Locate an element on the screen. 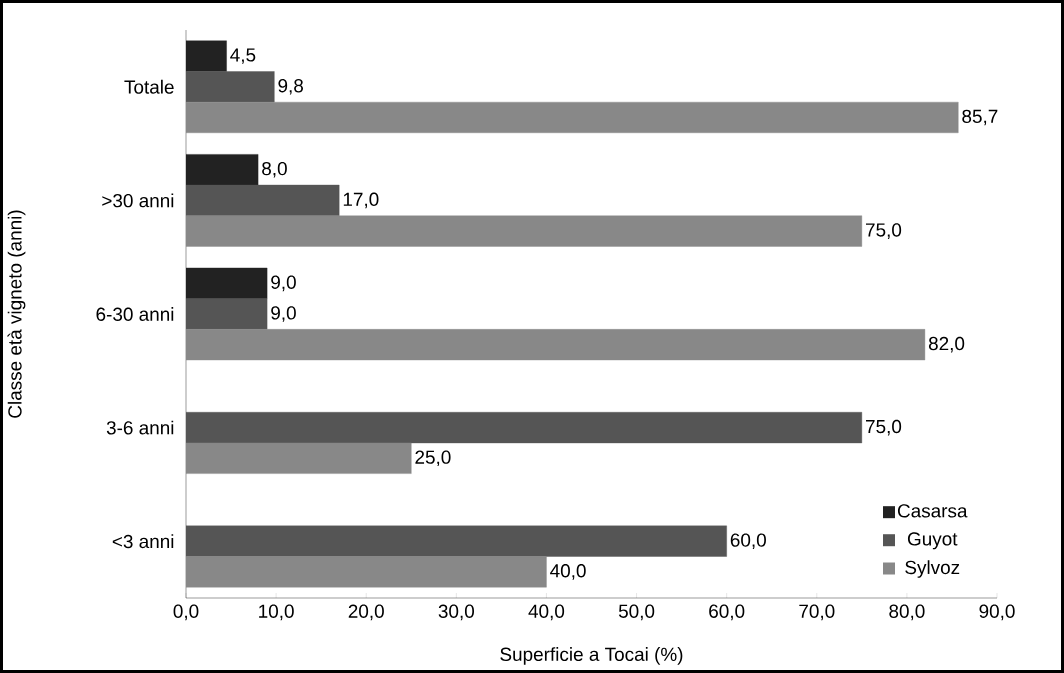 Image resolution: width=1064 pixels, height=673 pixels. x-tick-label: 70,0 is located at coordinates (817, 612).